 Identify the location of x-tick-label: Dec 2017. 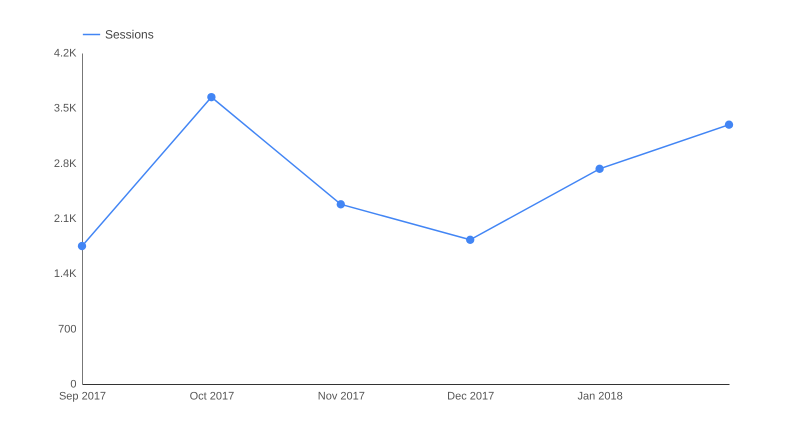
(470, 396).